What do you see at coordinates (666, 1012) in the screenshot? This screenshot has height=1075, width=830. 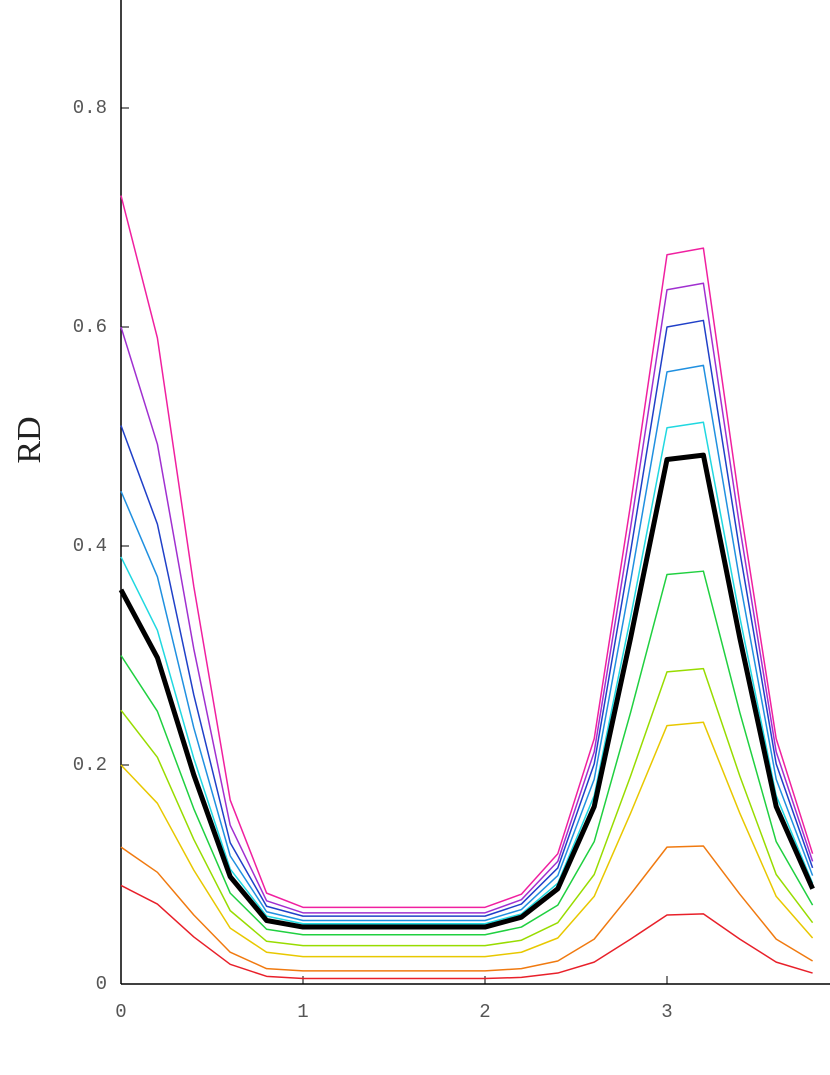 I see `x-tick-label: 3` at bounding box center [666, 1012].